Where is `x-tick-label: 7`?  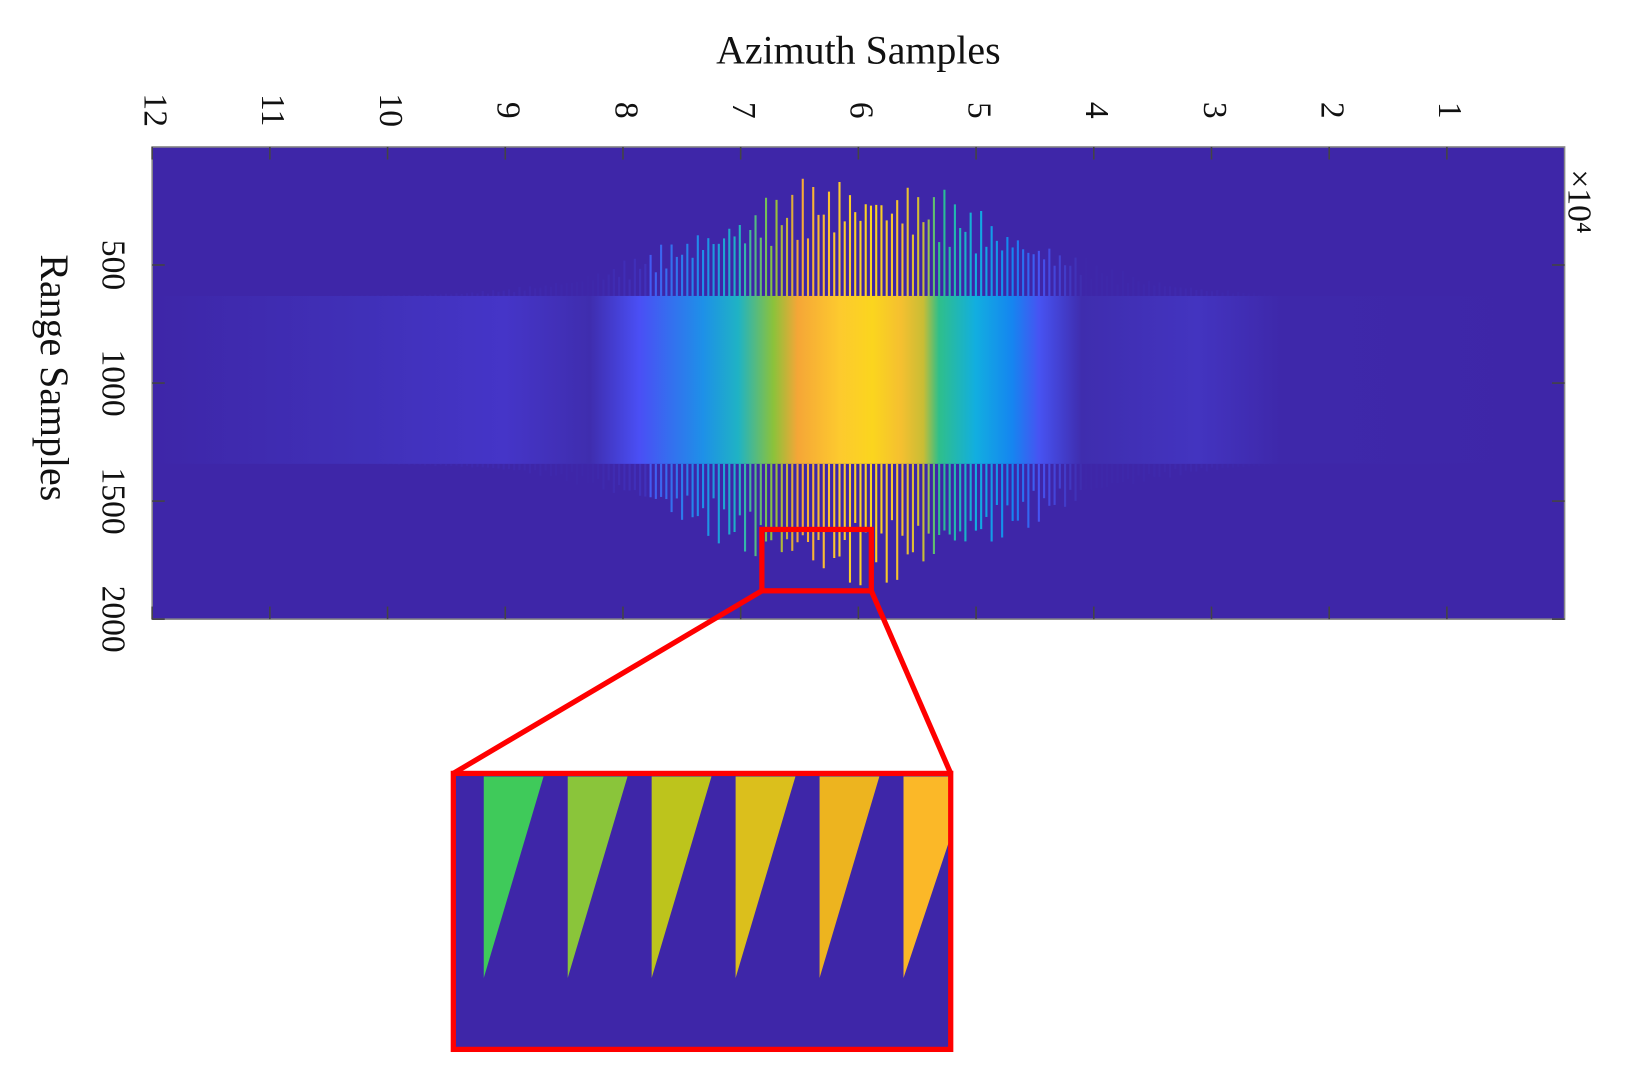
x-tick-label: 7 is located at coordinates (743, 110).